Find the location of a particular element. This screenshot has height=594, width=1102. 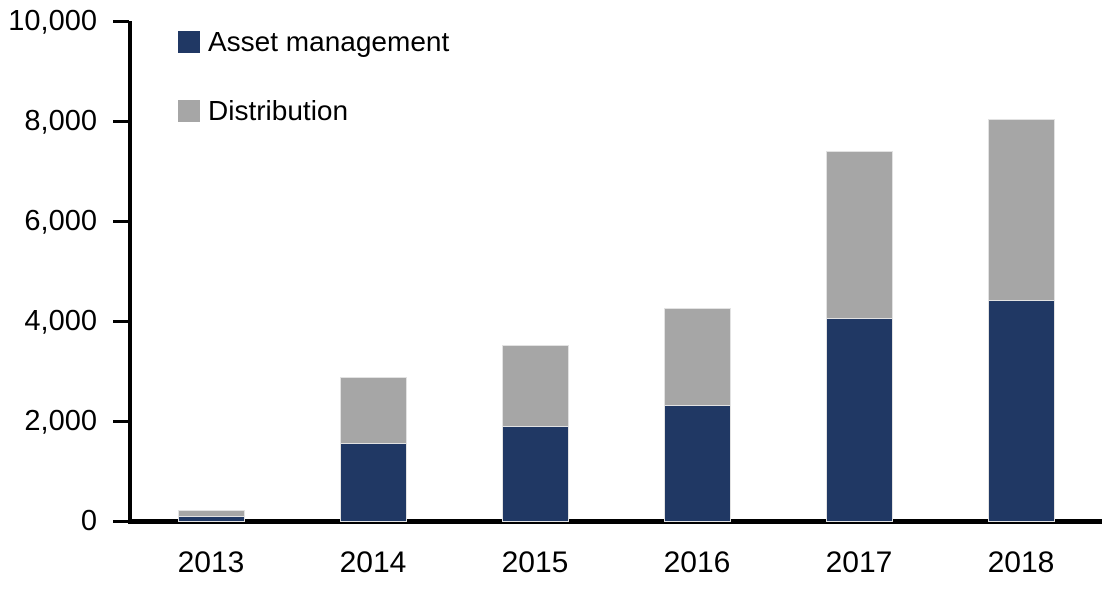

bar-segment-asset-management-2015 is located at coordinates (535, 473).